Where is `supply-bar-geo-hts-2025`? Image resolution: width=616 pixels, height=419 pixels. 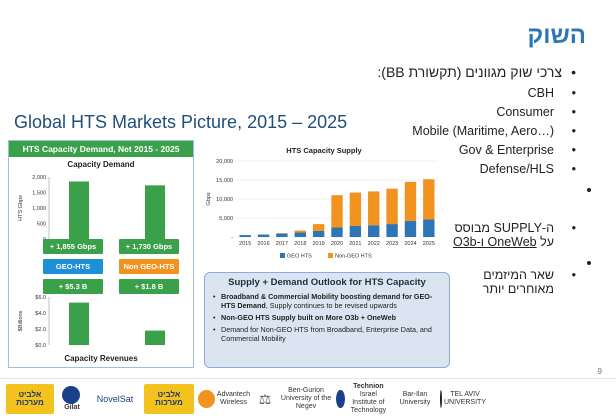
supply-bar-geo-hts-2025 is located at coordinates (429, 228).